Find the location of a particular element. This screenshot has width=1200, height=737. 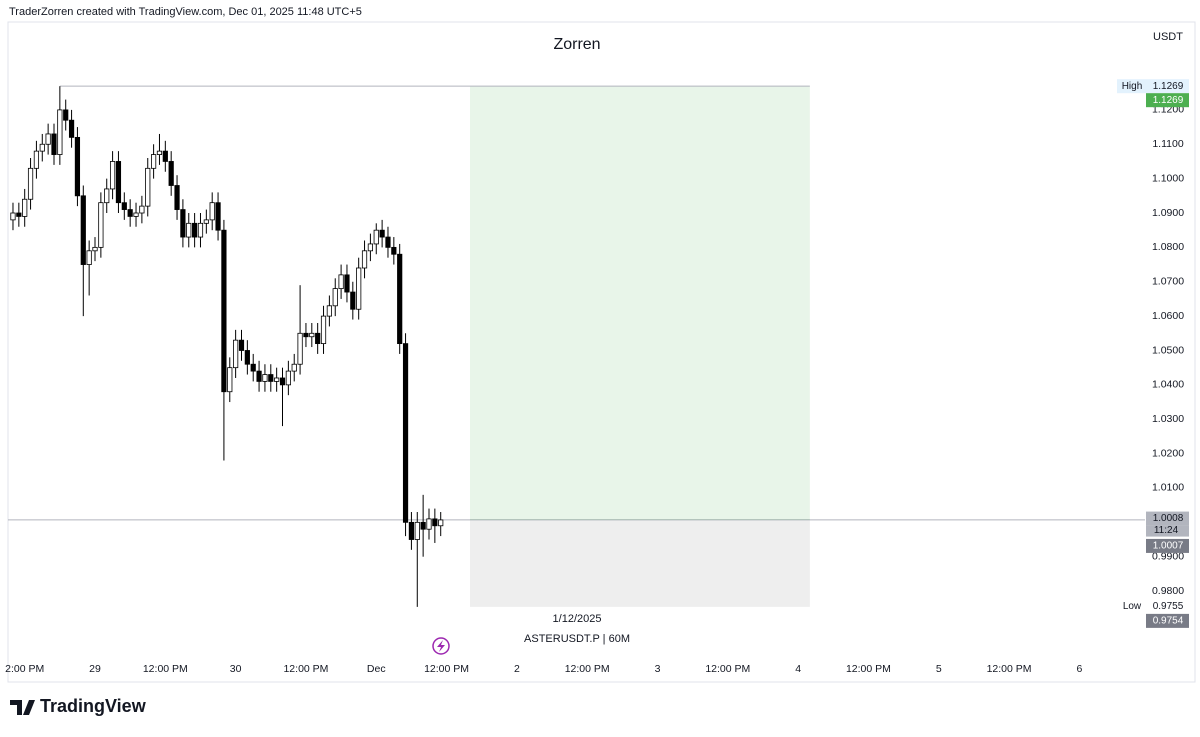

y-tick-label: 1.0400 is located at coordinates (1168, 385).